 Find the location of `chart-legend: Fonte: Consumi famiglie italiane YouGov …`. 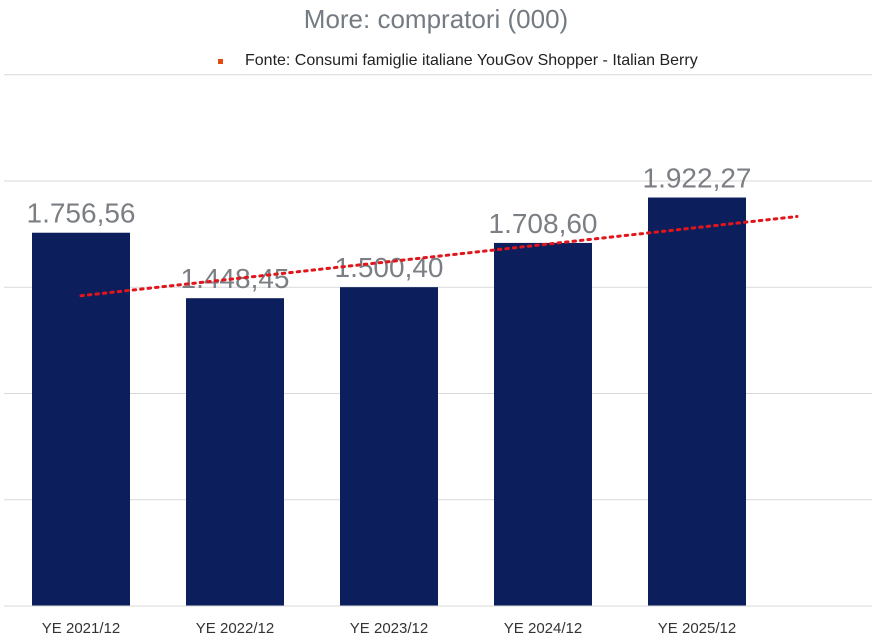

chart-legend: Fonte: Consumi famiglie italiane YouGov … is located at coordinates (458, 61).